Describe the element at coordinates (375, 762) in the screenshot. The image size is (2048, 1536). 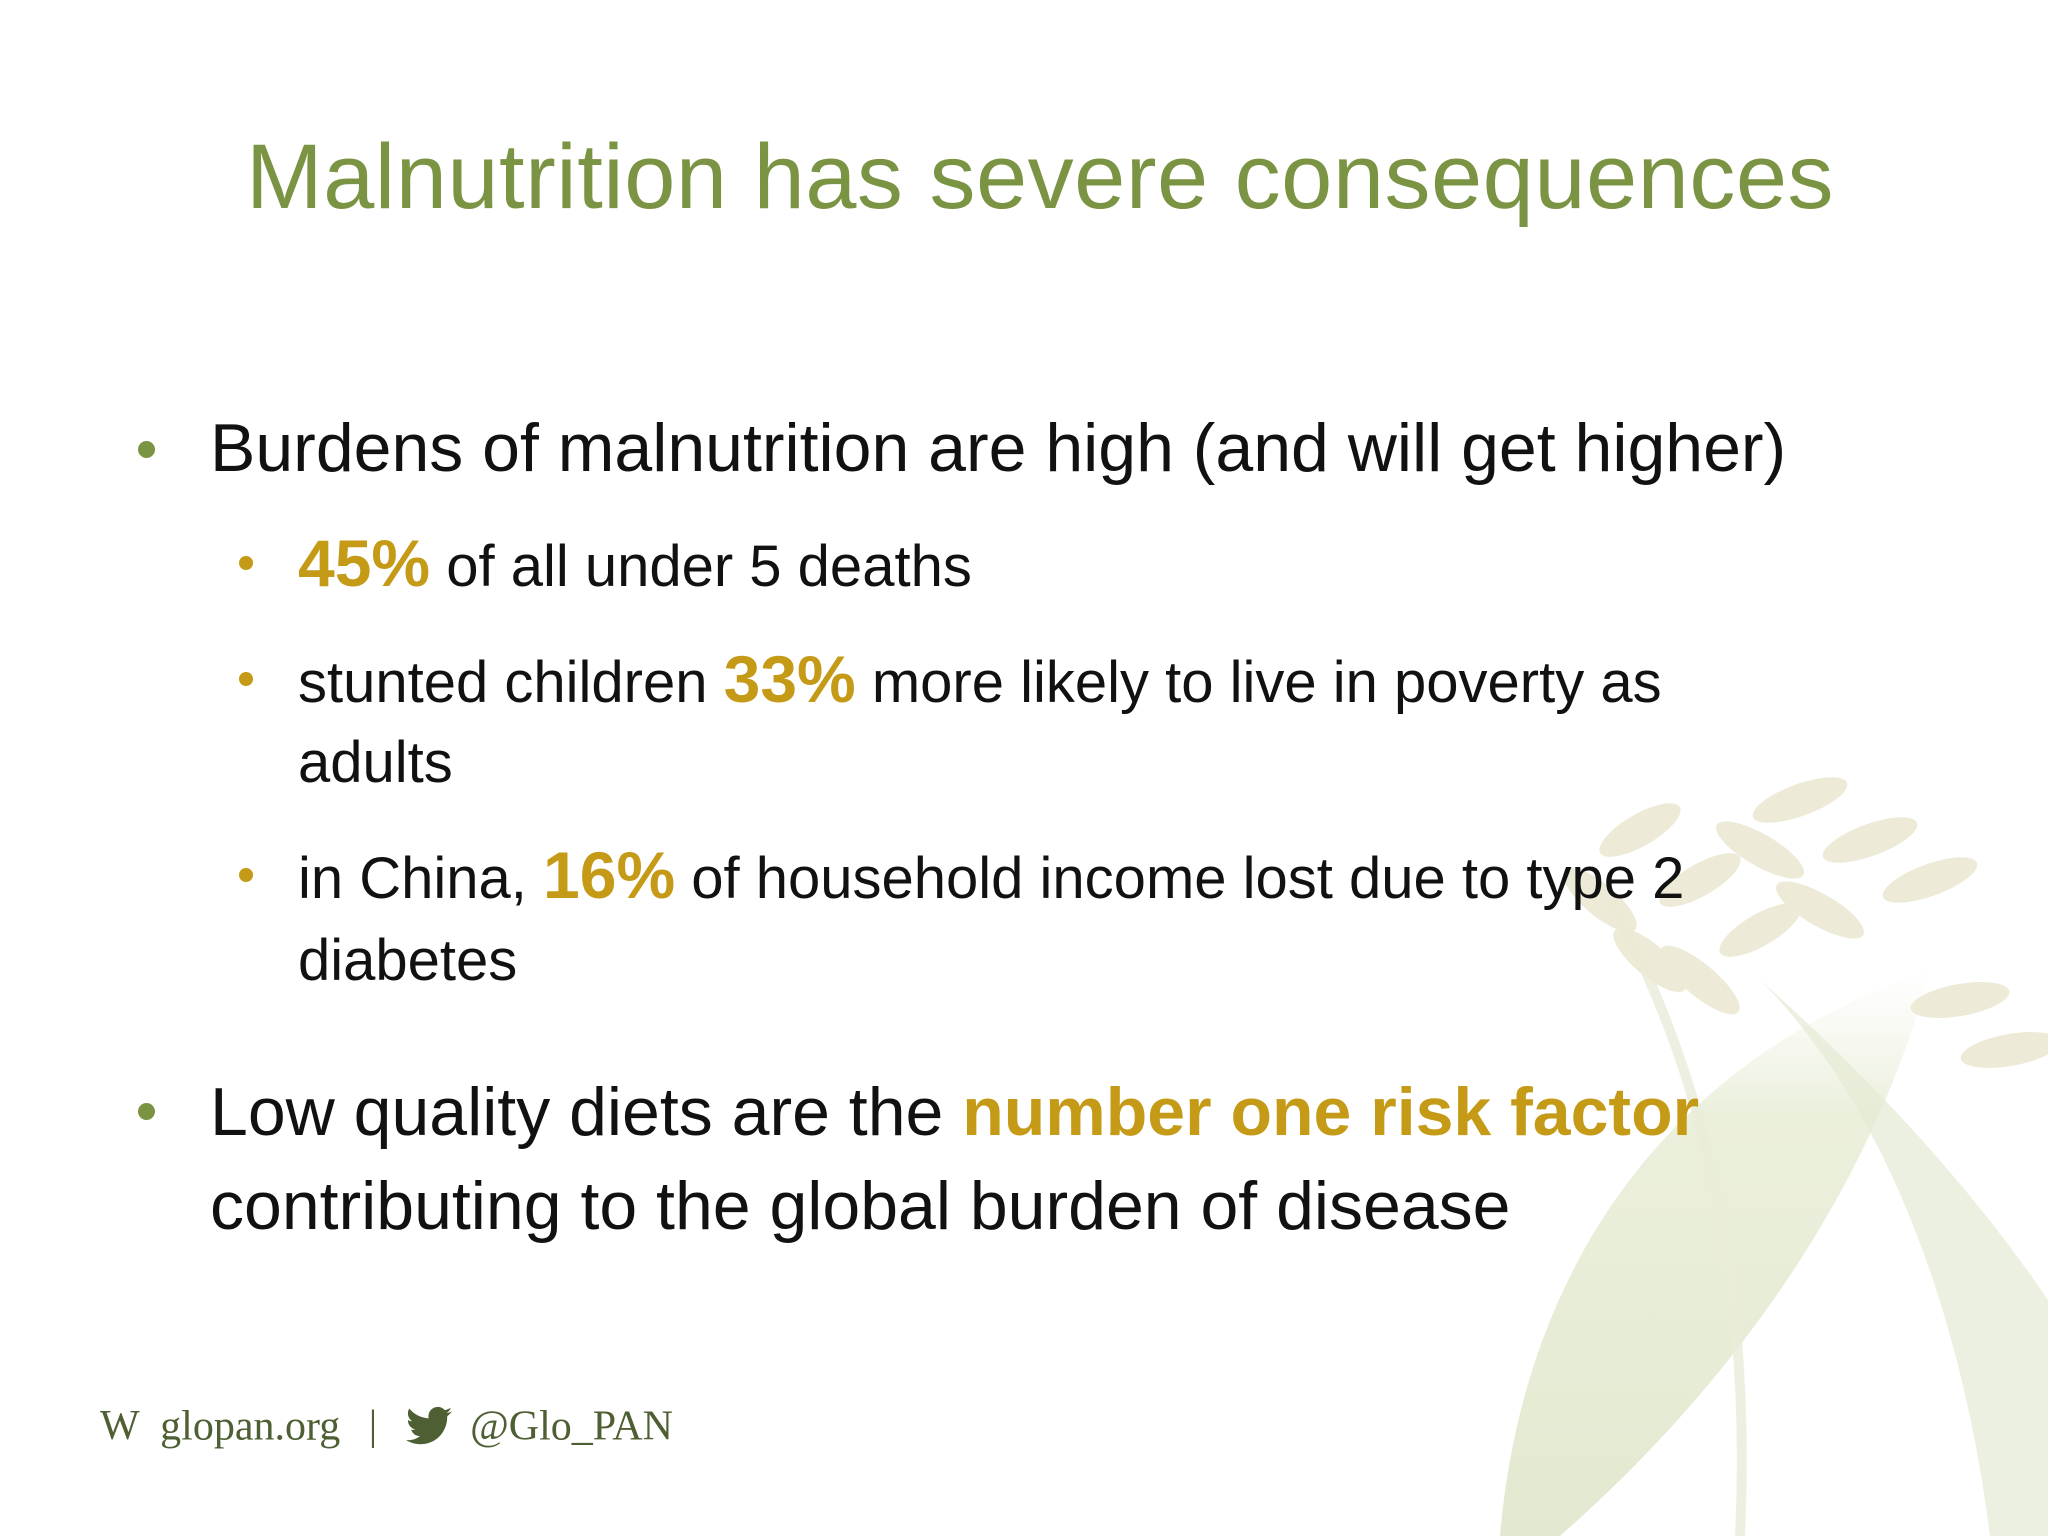
I see `sub-bullet-2-line2: adults` at that location.